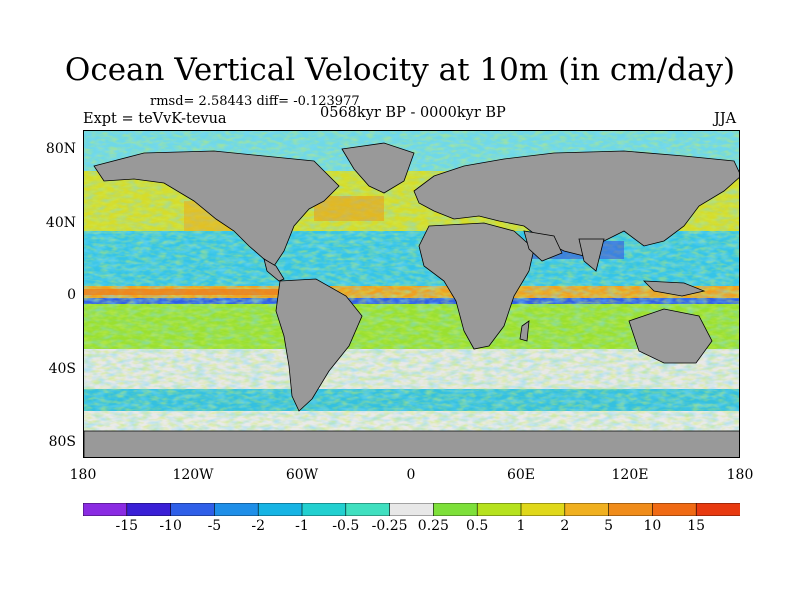  Describe the element at coordinates (62, 369) in the screenshot. I see `lat-label-40s: 40S` at that location.